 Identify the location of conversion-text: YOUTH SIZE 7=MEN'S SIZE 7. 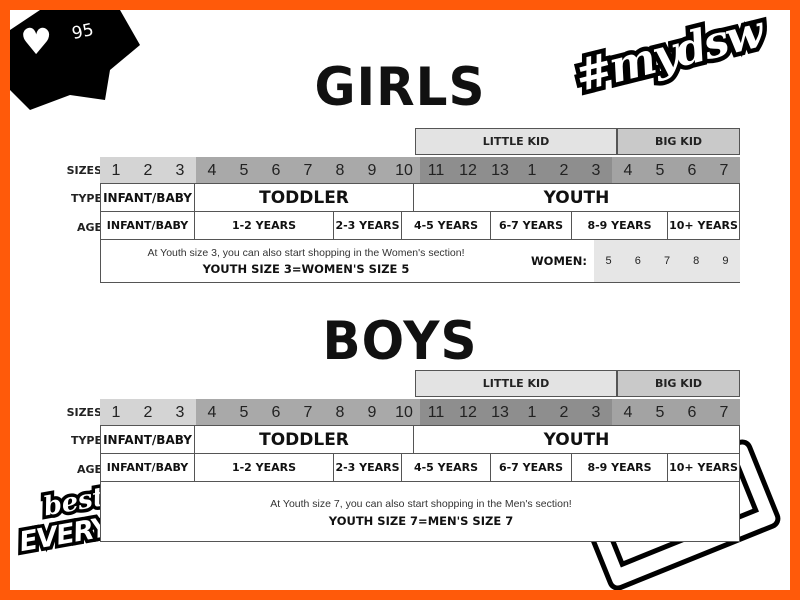
(421, 521).